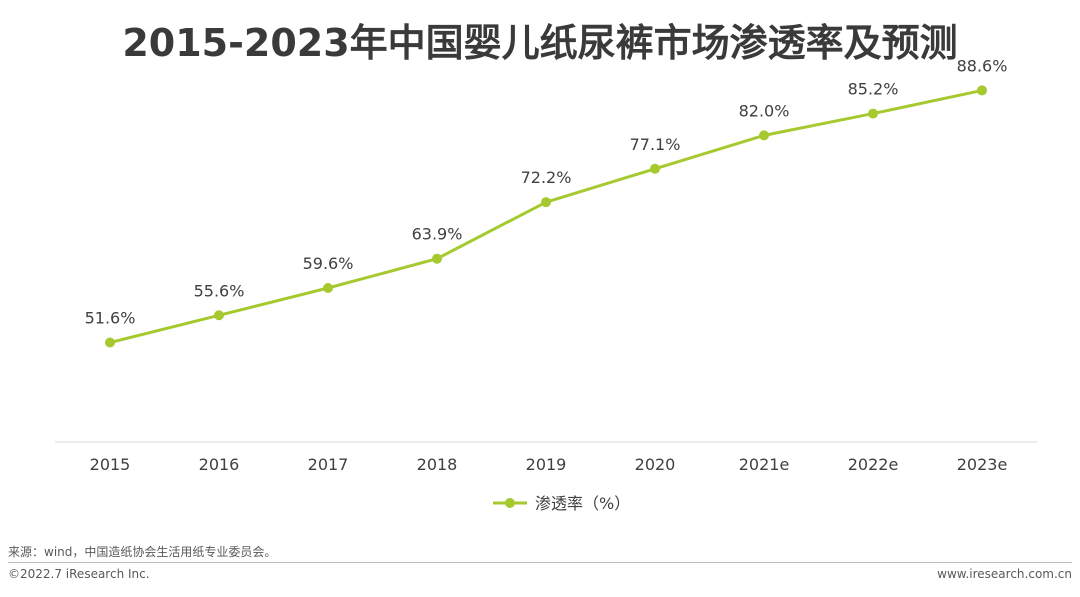 Image resolution: width=1080 pixels, height=597 pixels. What do you see at coordinates (873, 464) in the screenshot?
I see `x-tick-label: 2022e` at bounding box center [873, 464].